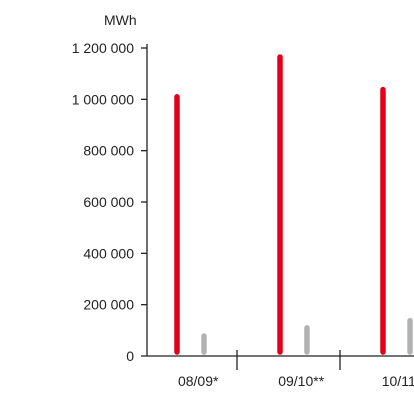 This screenshot has height=395, width=414. What do you see at coordinates (301, 381) in the screenshot?
I see `x-category-label: 09/10**` at bounding box center [301, 381].